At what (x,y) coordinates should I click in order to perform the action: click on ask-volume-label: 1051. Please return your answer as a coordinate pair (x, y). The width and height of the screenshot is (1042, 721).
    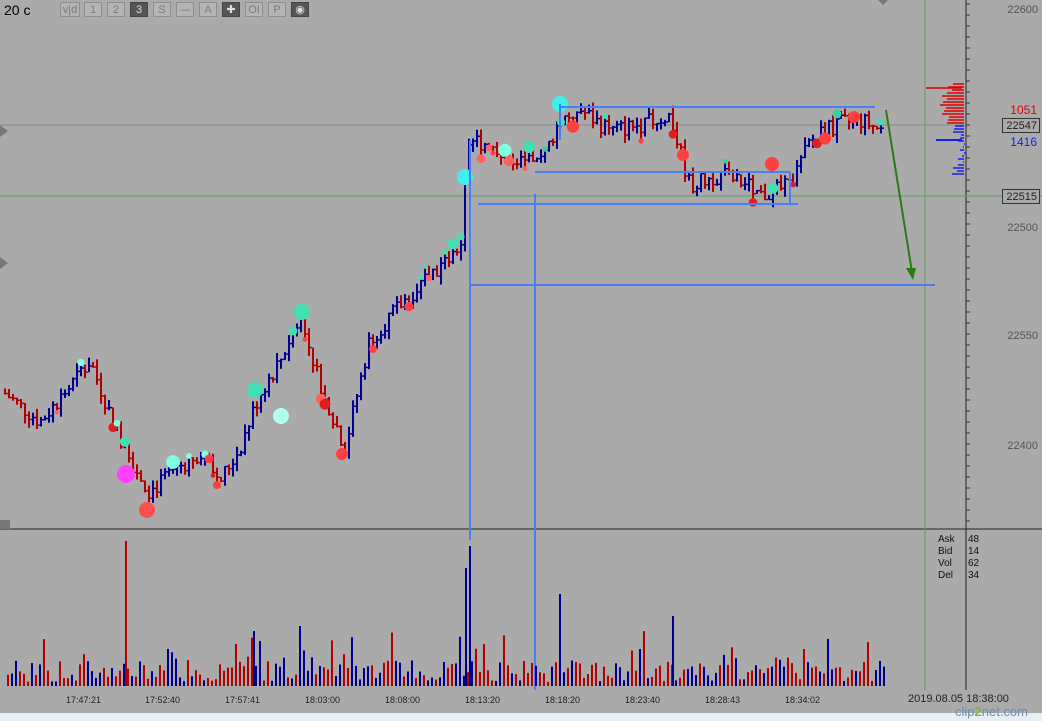
    Looking at the image, I should click on (1023, 110).